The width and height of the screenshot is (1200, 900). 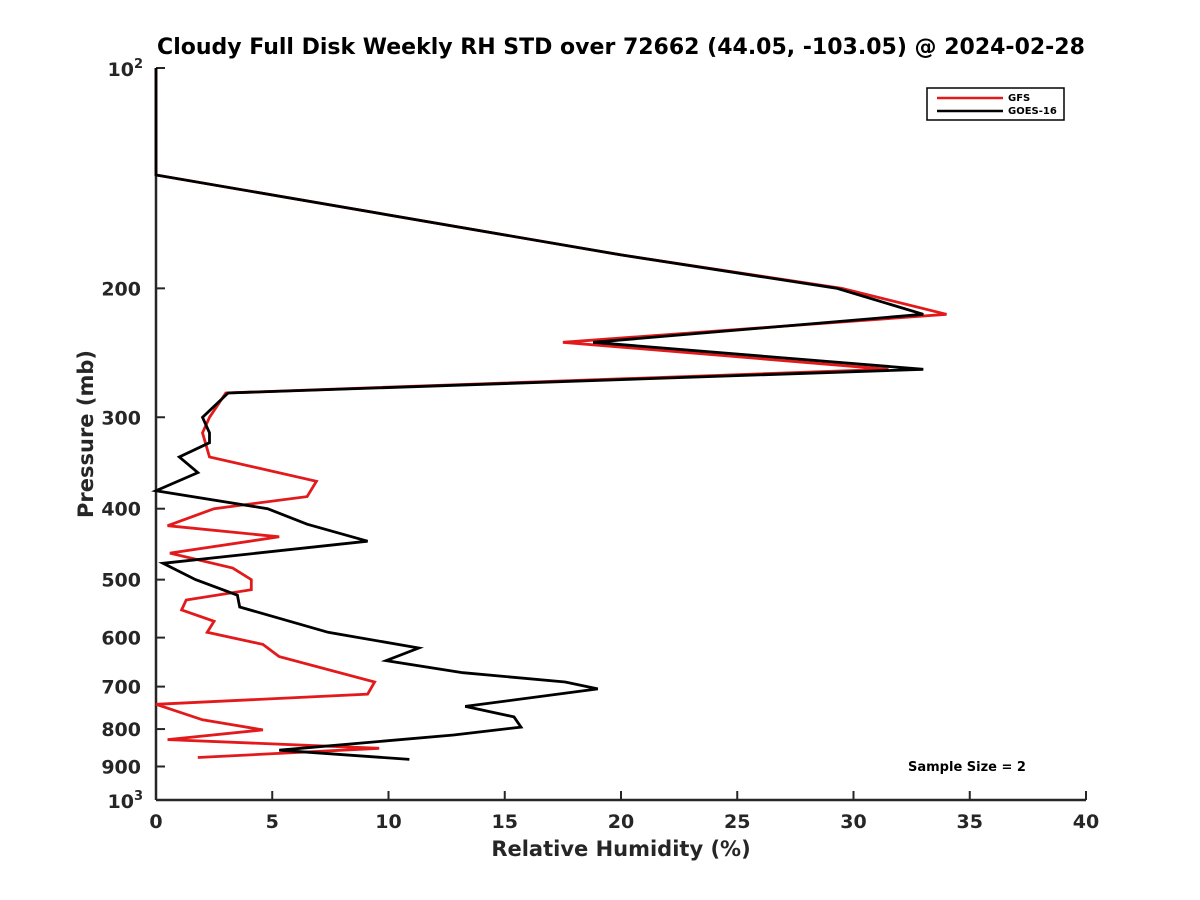 I want to click on x-tick-label: 15, so click(x=505, y=822).